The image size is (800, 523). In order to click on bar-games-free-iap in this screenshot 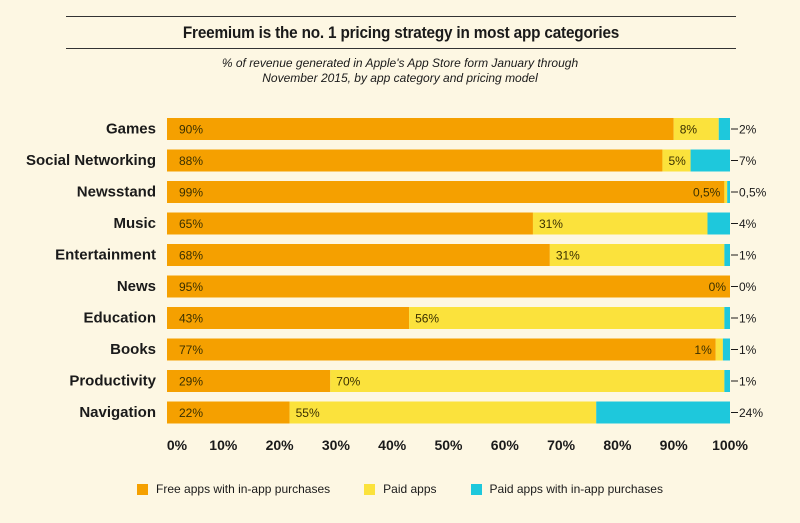, I will do `click(420, 129)`.